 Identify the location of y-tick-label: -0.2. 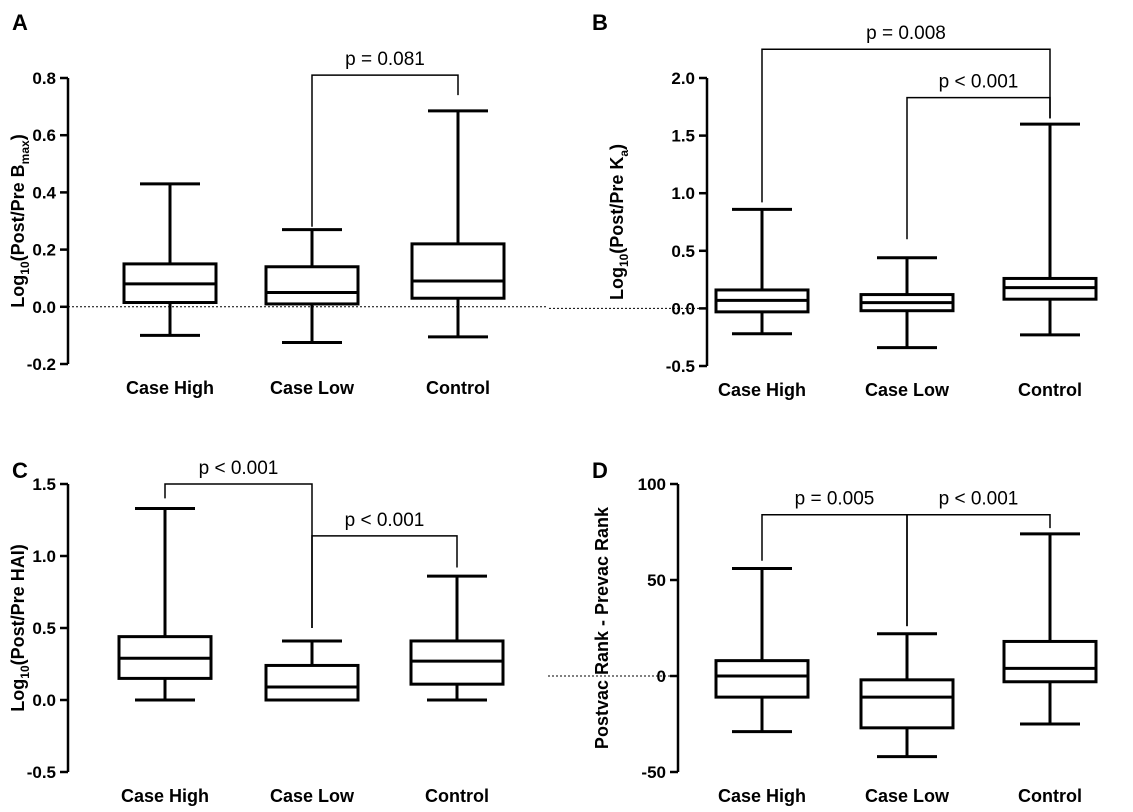
(41, 364).